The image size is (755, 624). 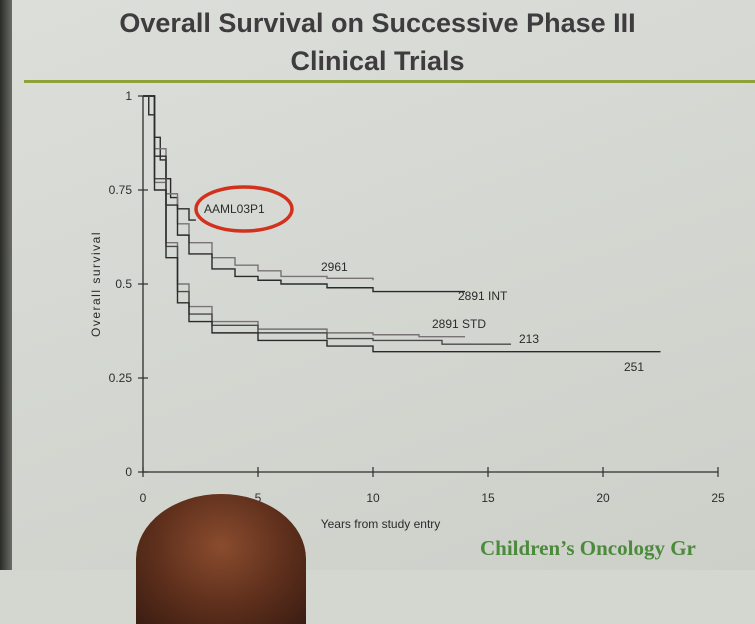 I want to click on highlight-ellipse, so click(x=244, y=209).